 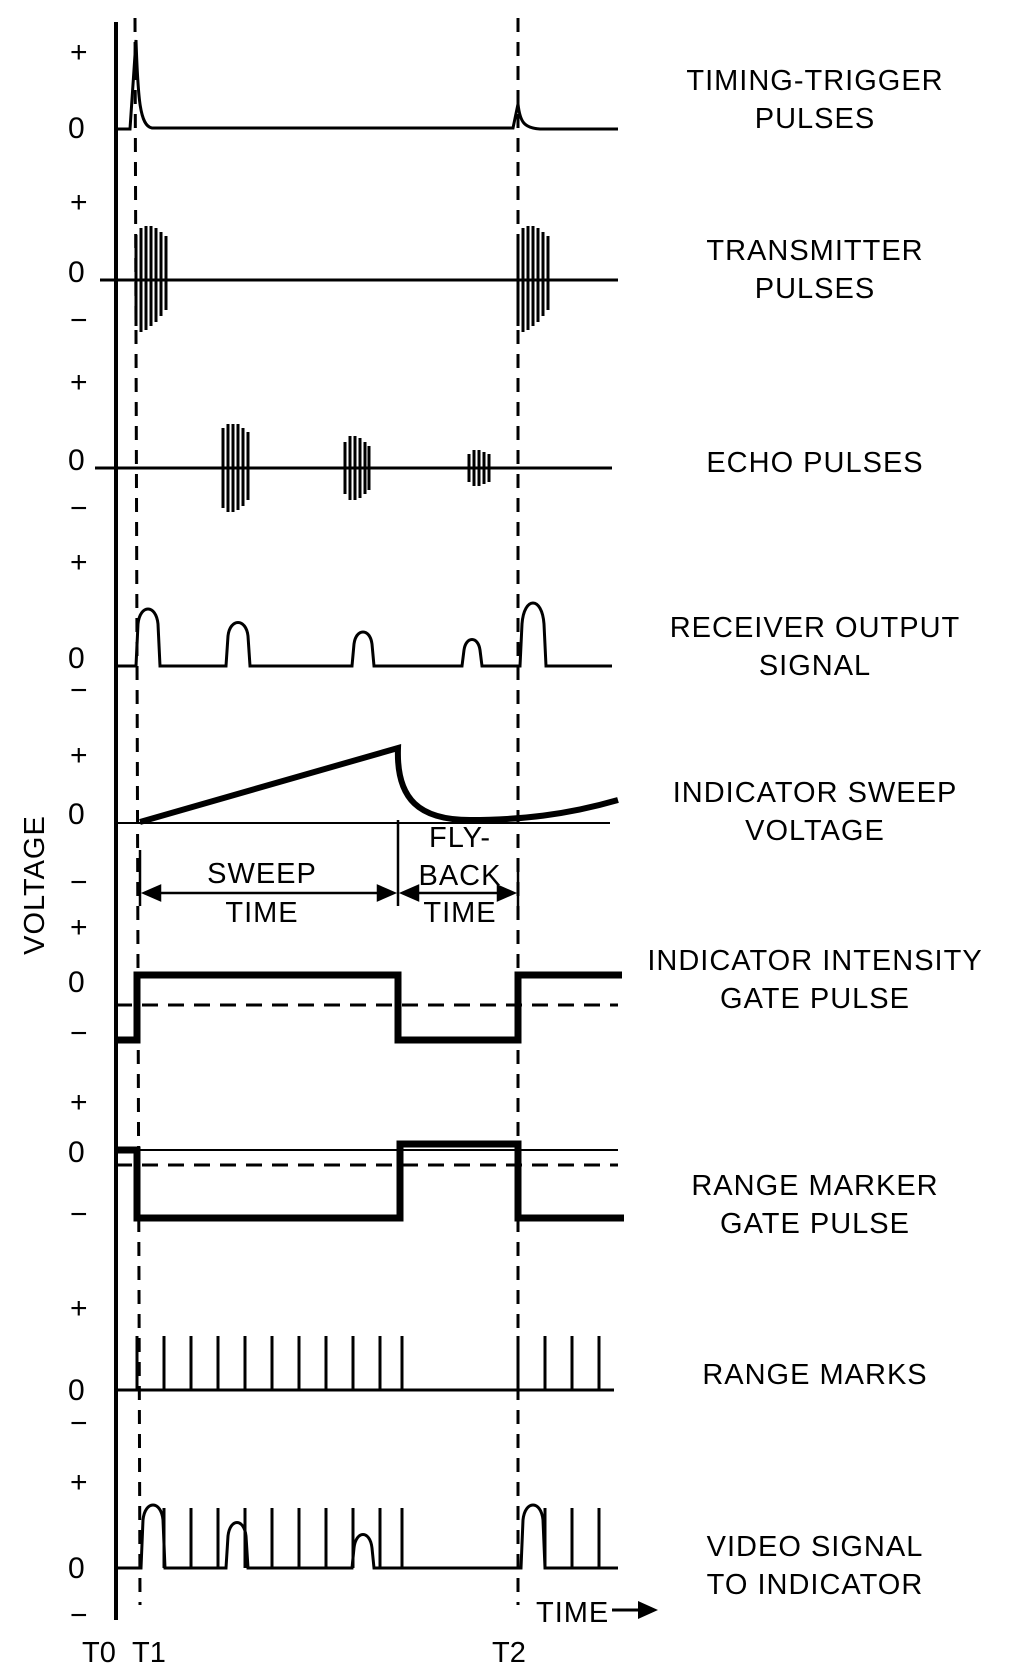 What do you see at coordinates (814, 1186) in the screenshot?
I see `range-marker-gate-label-line1: RANGE MARKER` at bounding box center [814, 1186].